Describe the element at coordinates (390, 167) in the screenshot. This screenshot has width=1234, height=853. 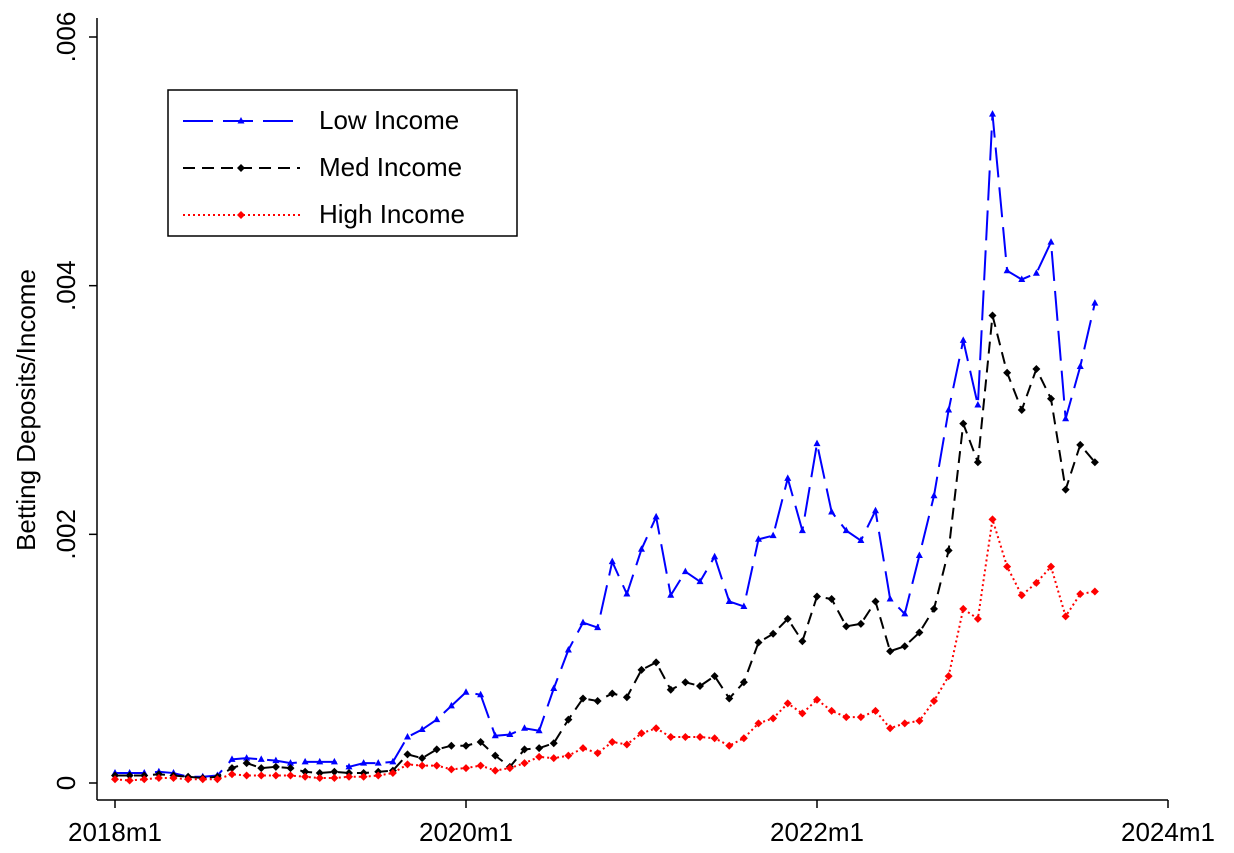
I see `legend-label: Med Income` at that location.